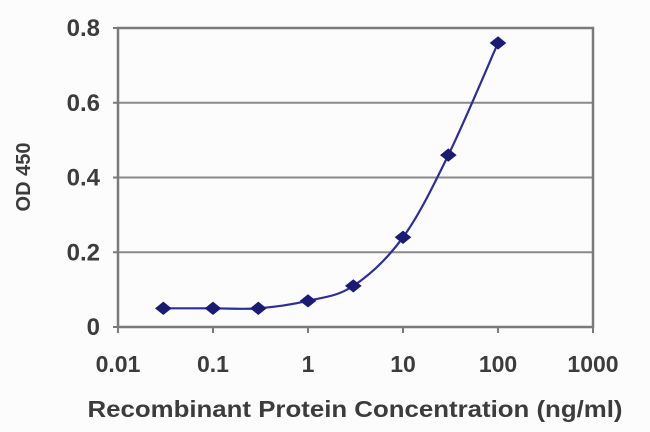 The width and height of the screenshot is (650, 432). I want to click on y-tick-label: 0.6, so click(83, 103).